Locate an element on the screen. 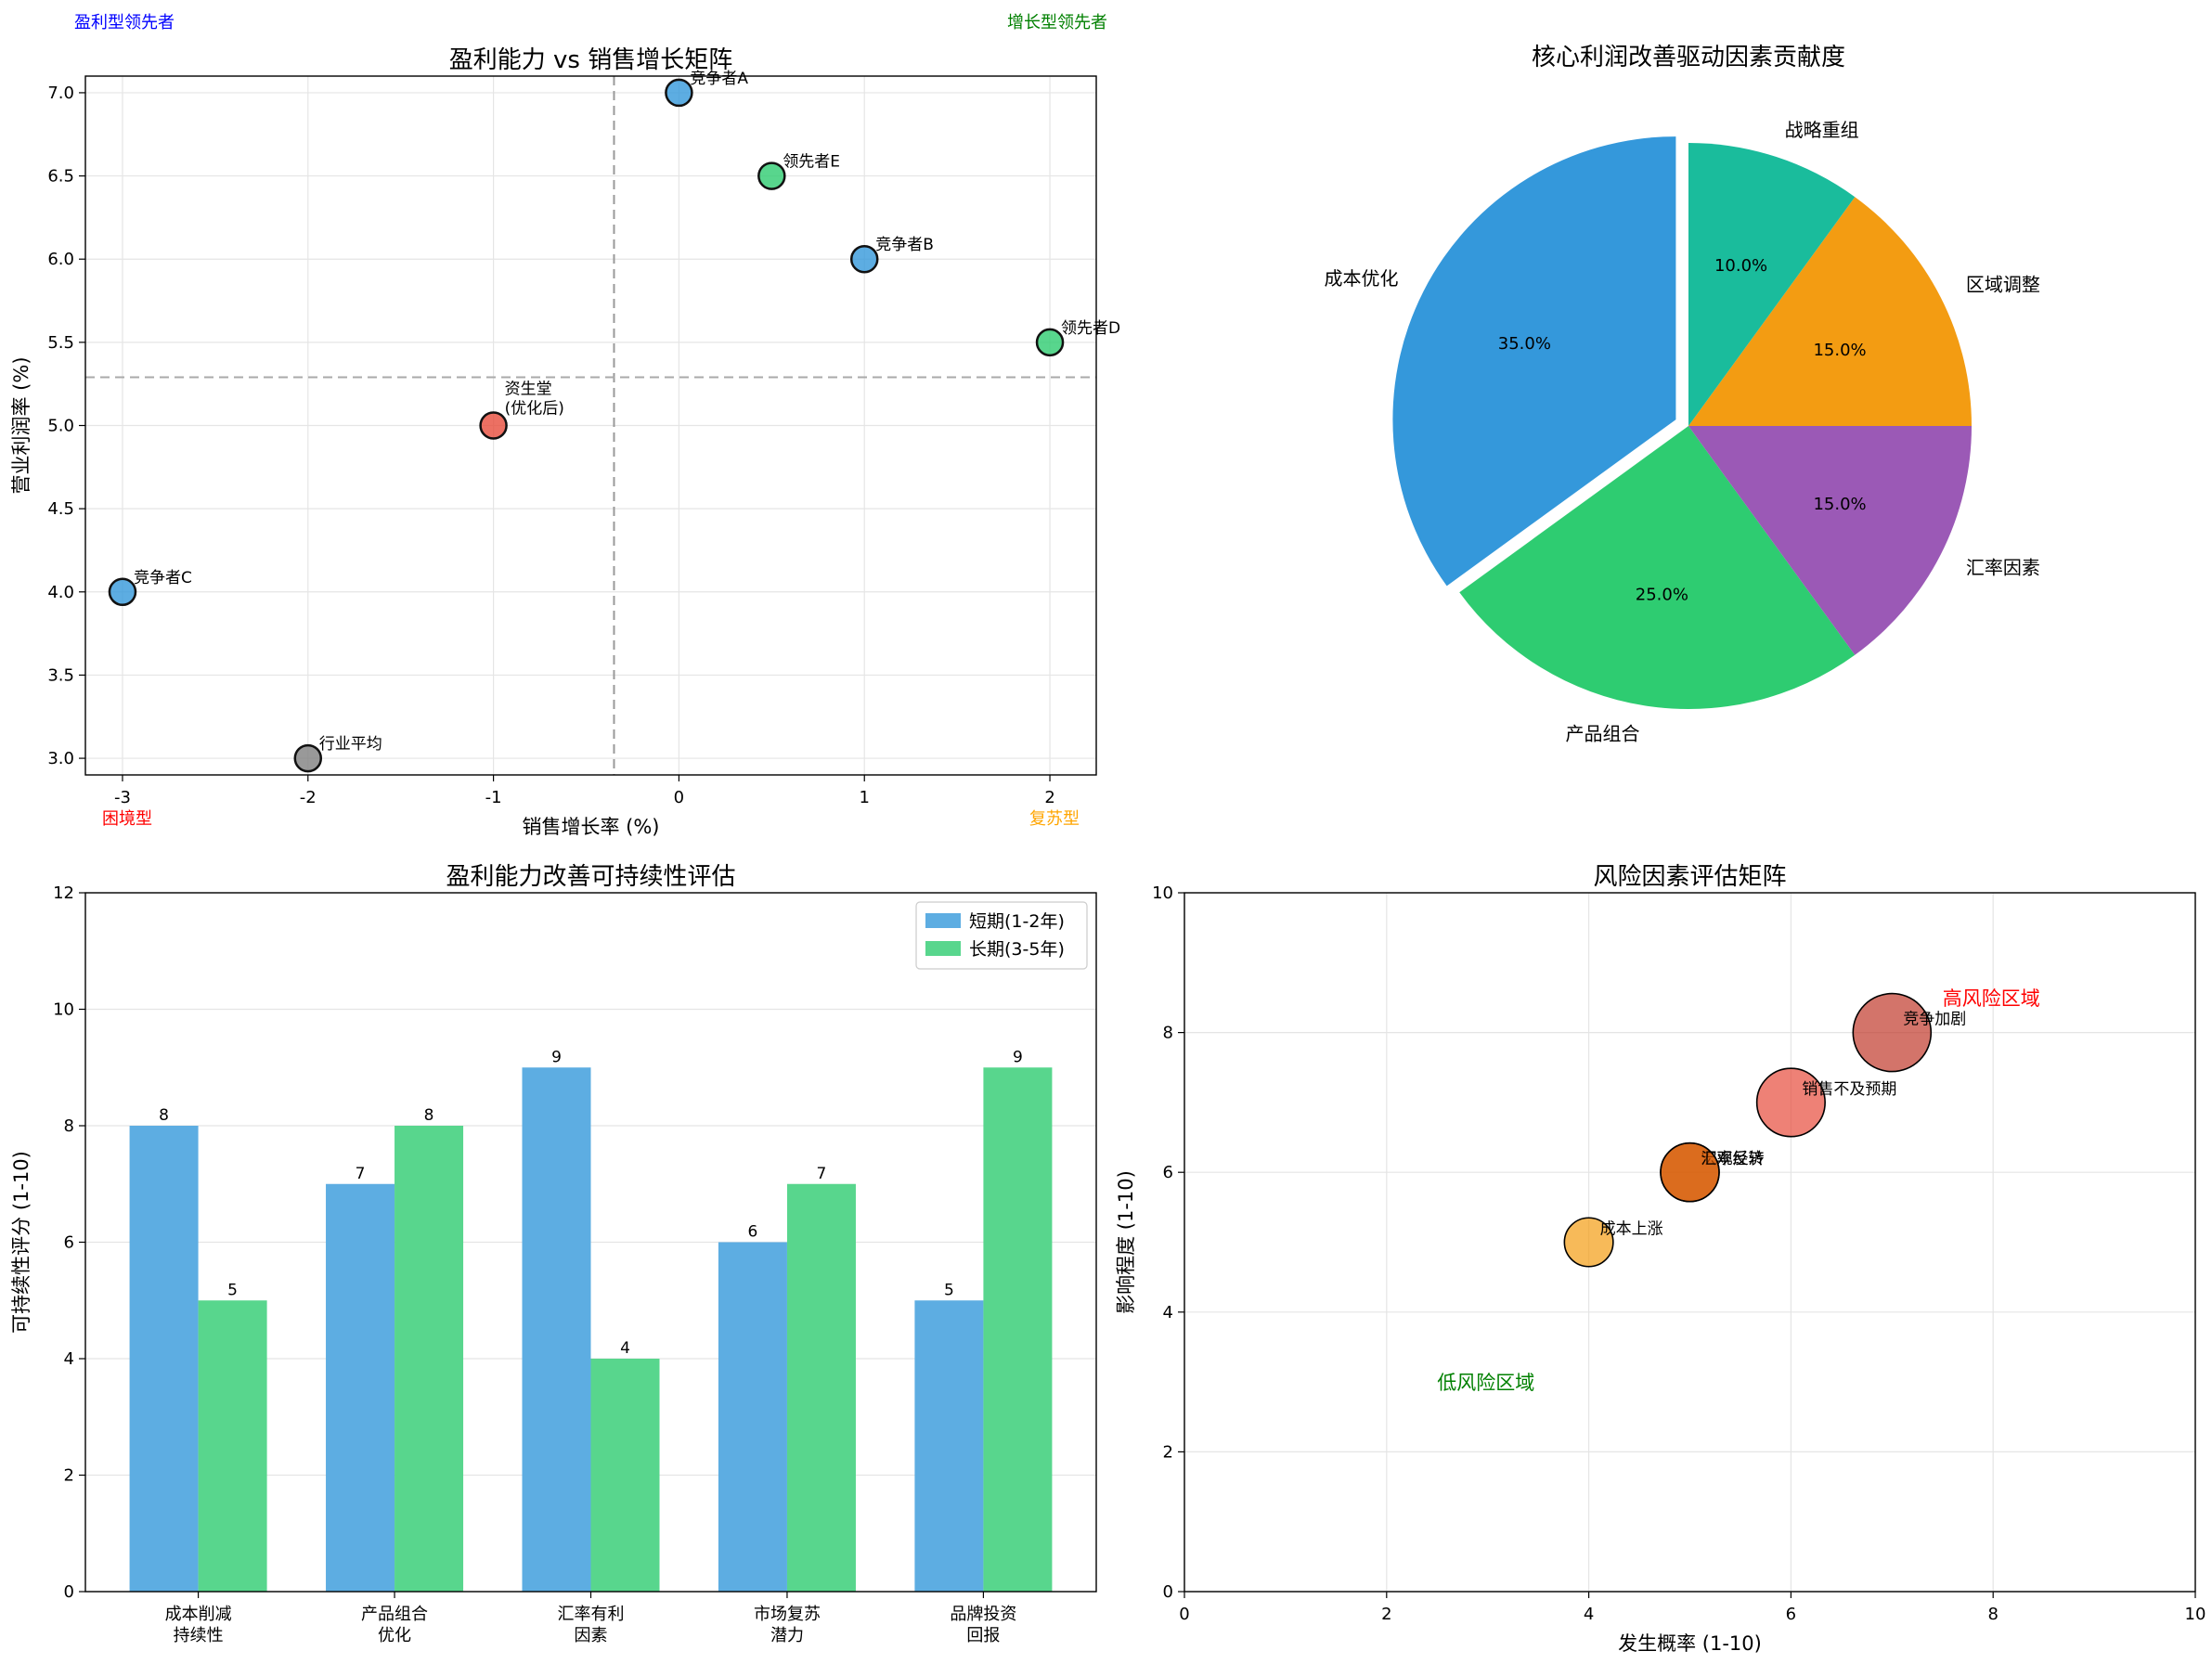 This screenshot has width=2212, height=1664. y-tick-label: 10 is located at coordinates (1162, 893).